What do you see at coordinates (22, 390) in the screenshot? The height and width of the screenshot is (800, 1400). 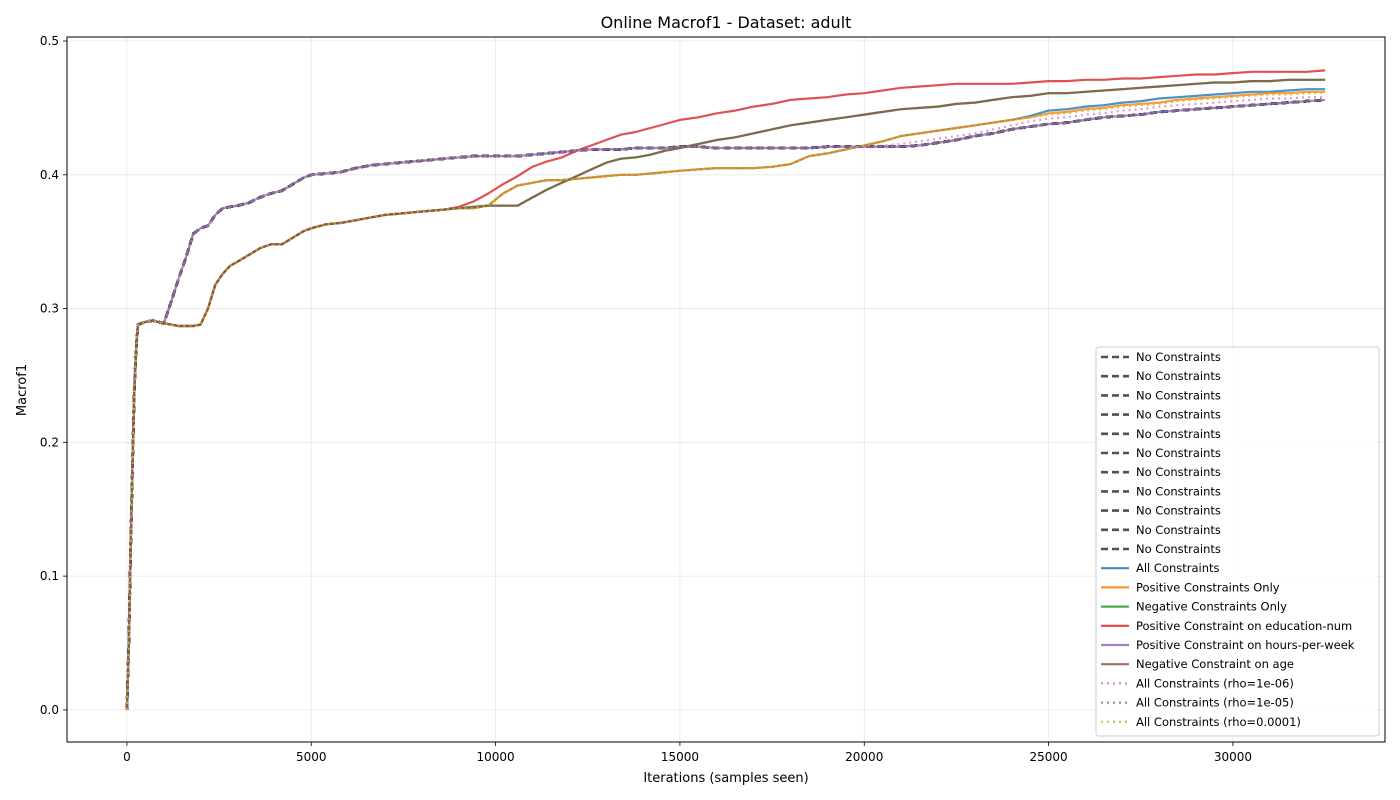 I see `y-axis-label: Macrof1` at bounding box center [22, 390].